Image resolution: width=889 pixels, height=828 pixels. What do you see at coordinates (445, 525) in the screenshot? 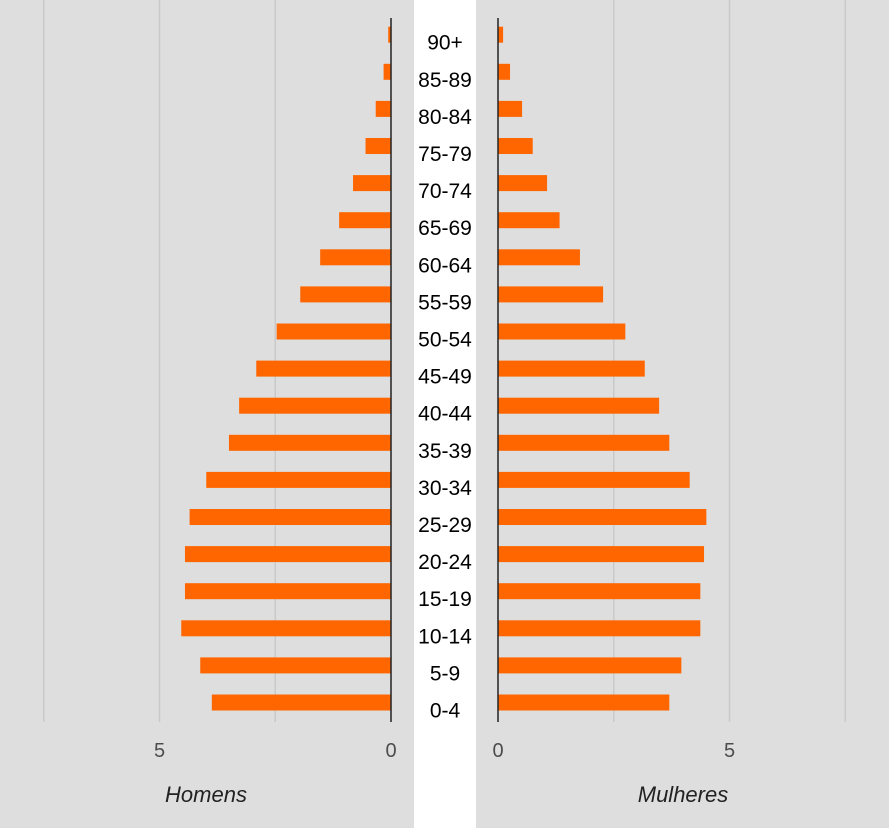
I see `age-label-25-29: 25-29` at bounding box center [445, 525].